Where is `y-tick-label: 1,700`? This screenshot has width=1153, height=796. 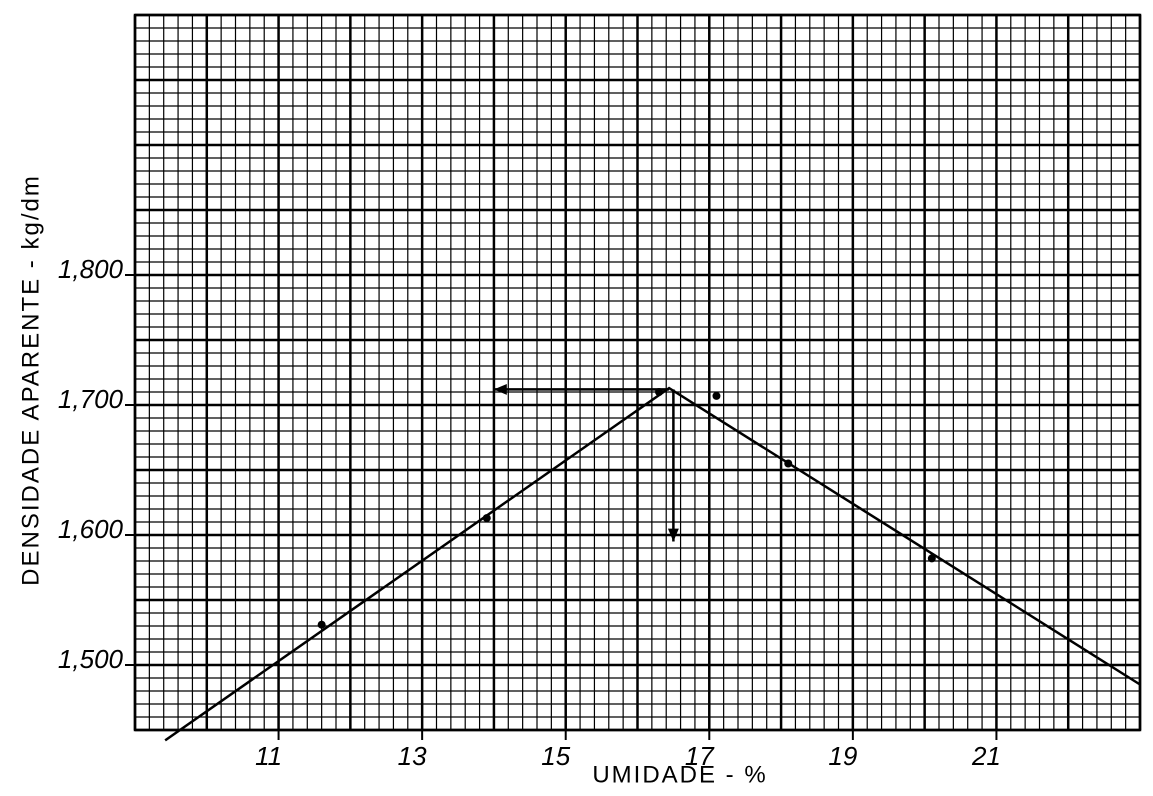 y-tick-label: 1,700 is located at coordinates (91, 399).